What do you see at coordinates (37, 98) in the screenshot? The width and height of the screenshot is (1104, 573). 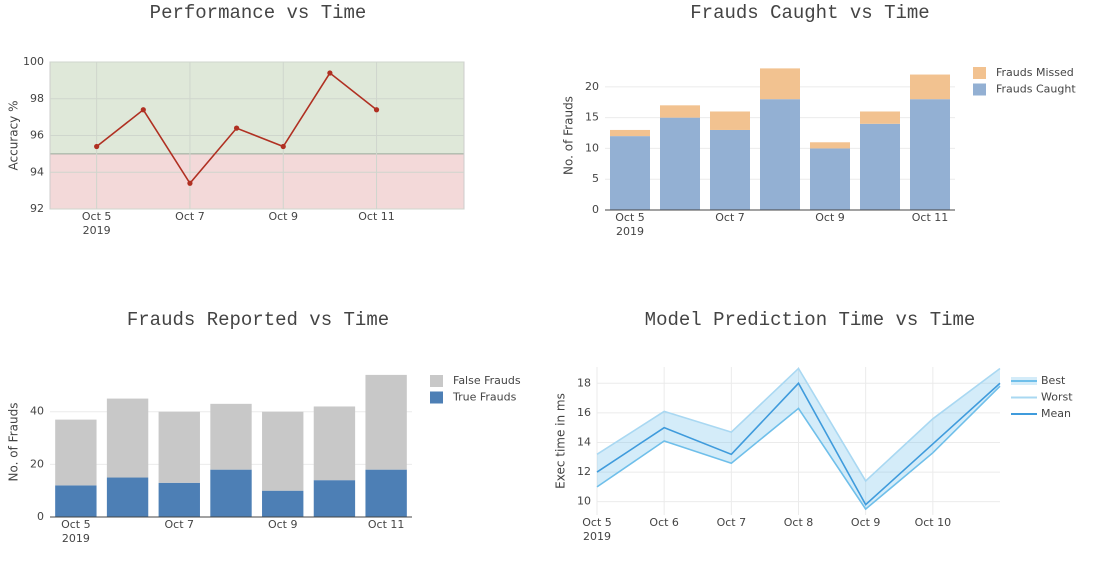 I see `y-tick-label: 98` at bounding box center [37, 98].